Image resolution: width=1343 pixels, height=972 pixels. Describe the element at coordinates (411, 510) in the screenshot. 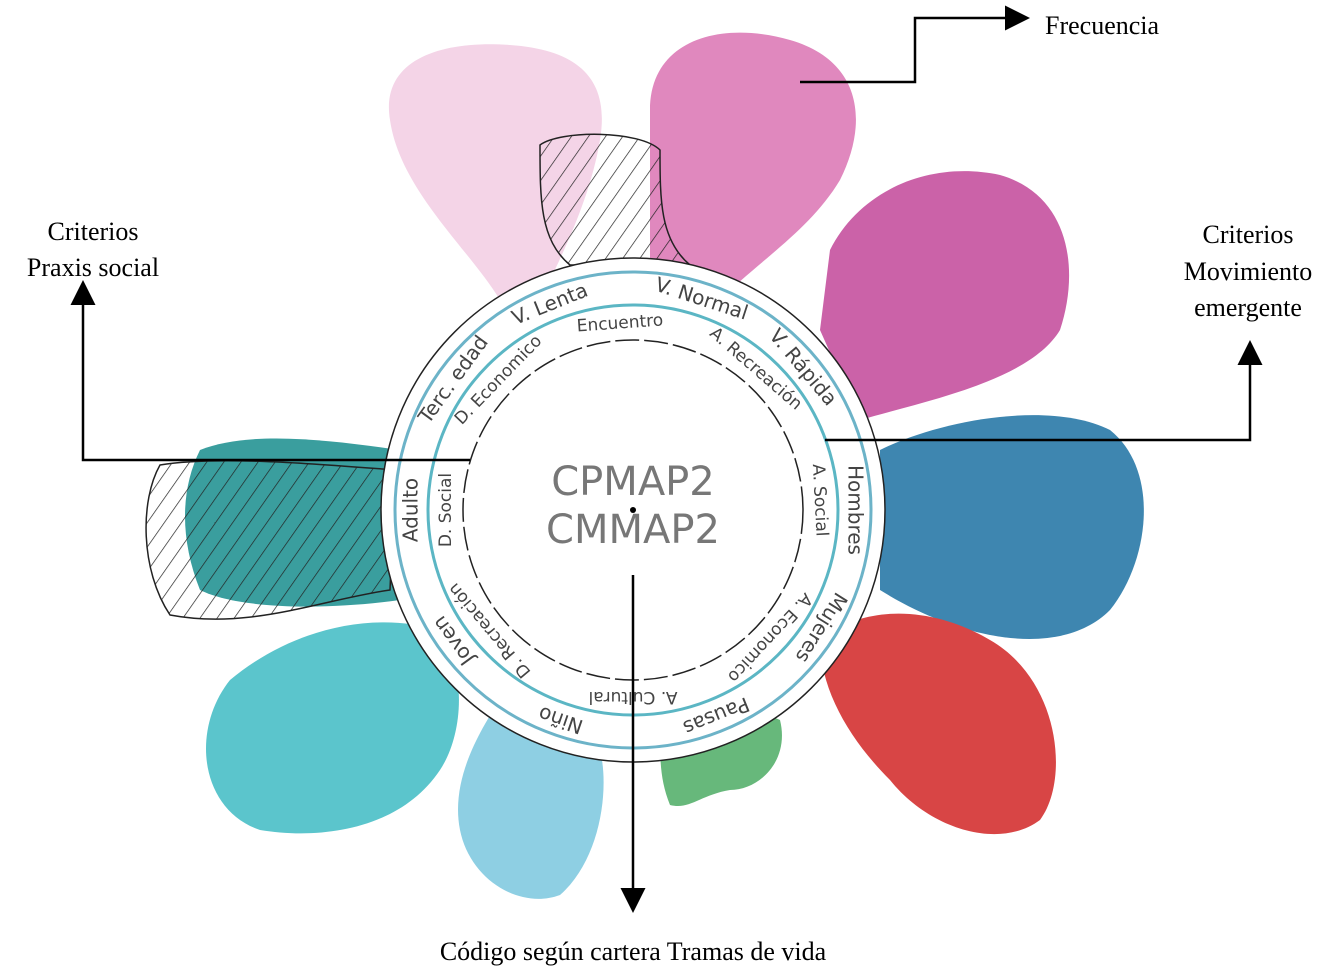

I see `ring-label: Adulto` at that location.